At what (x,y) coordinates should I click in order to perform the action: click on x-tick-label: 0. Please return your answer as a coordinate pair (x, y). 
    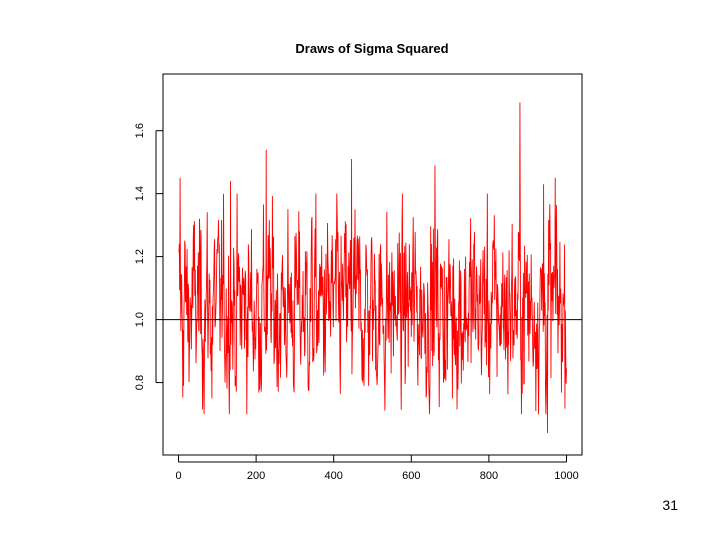
    Looking at the image, I should click on (178, 476).